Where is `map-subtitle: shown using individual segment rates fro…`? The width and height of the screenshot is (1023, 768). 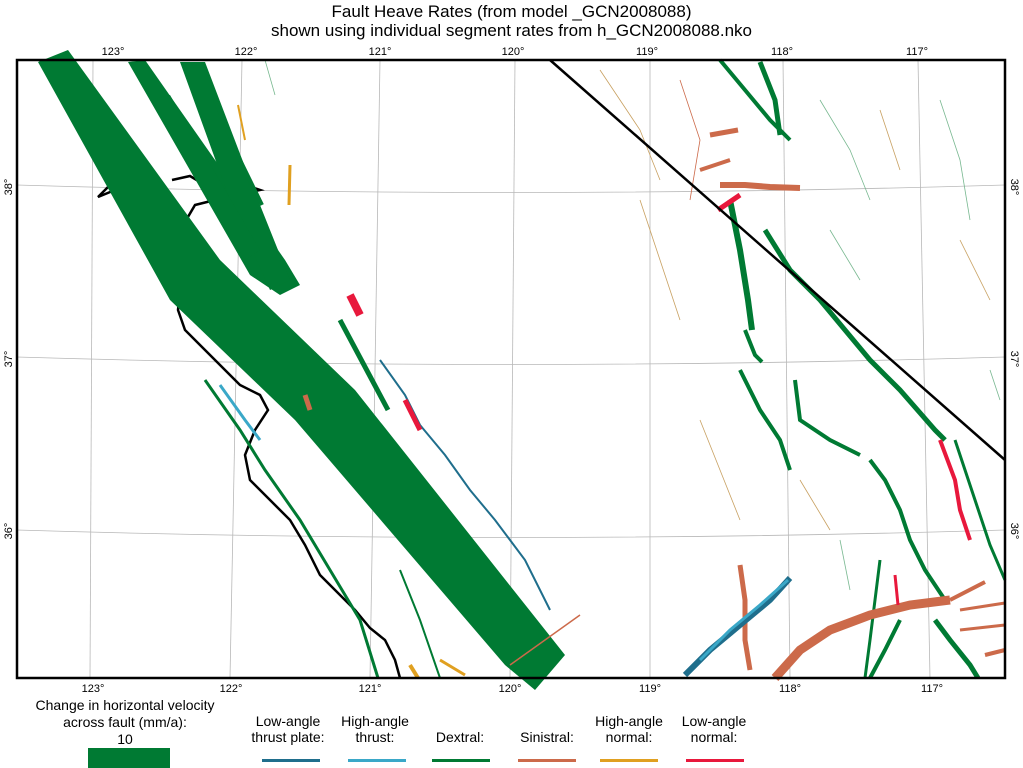 map-subtitle: shown using individual segment rates fro… is located at coordinates (511, 30).